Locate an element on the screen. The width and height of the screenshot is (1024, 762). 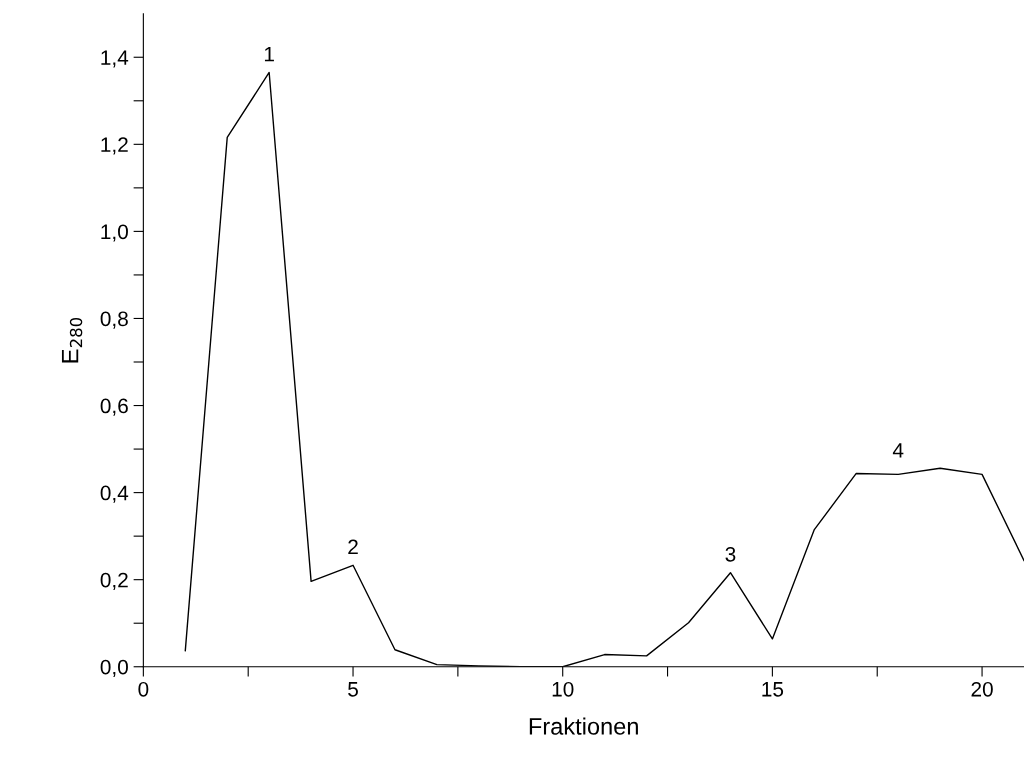
y-tick-label: 1,0 is located at coordinates (114, 233).